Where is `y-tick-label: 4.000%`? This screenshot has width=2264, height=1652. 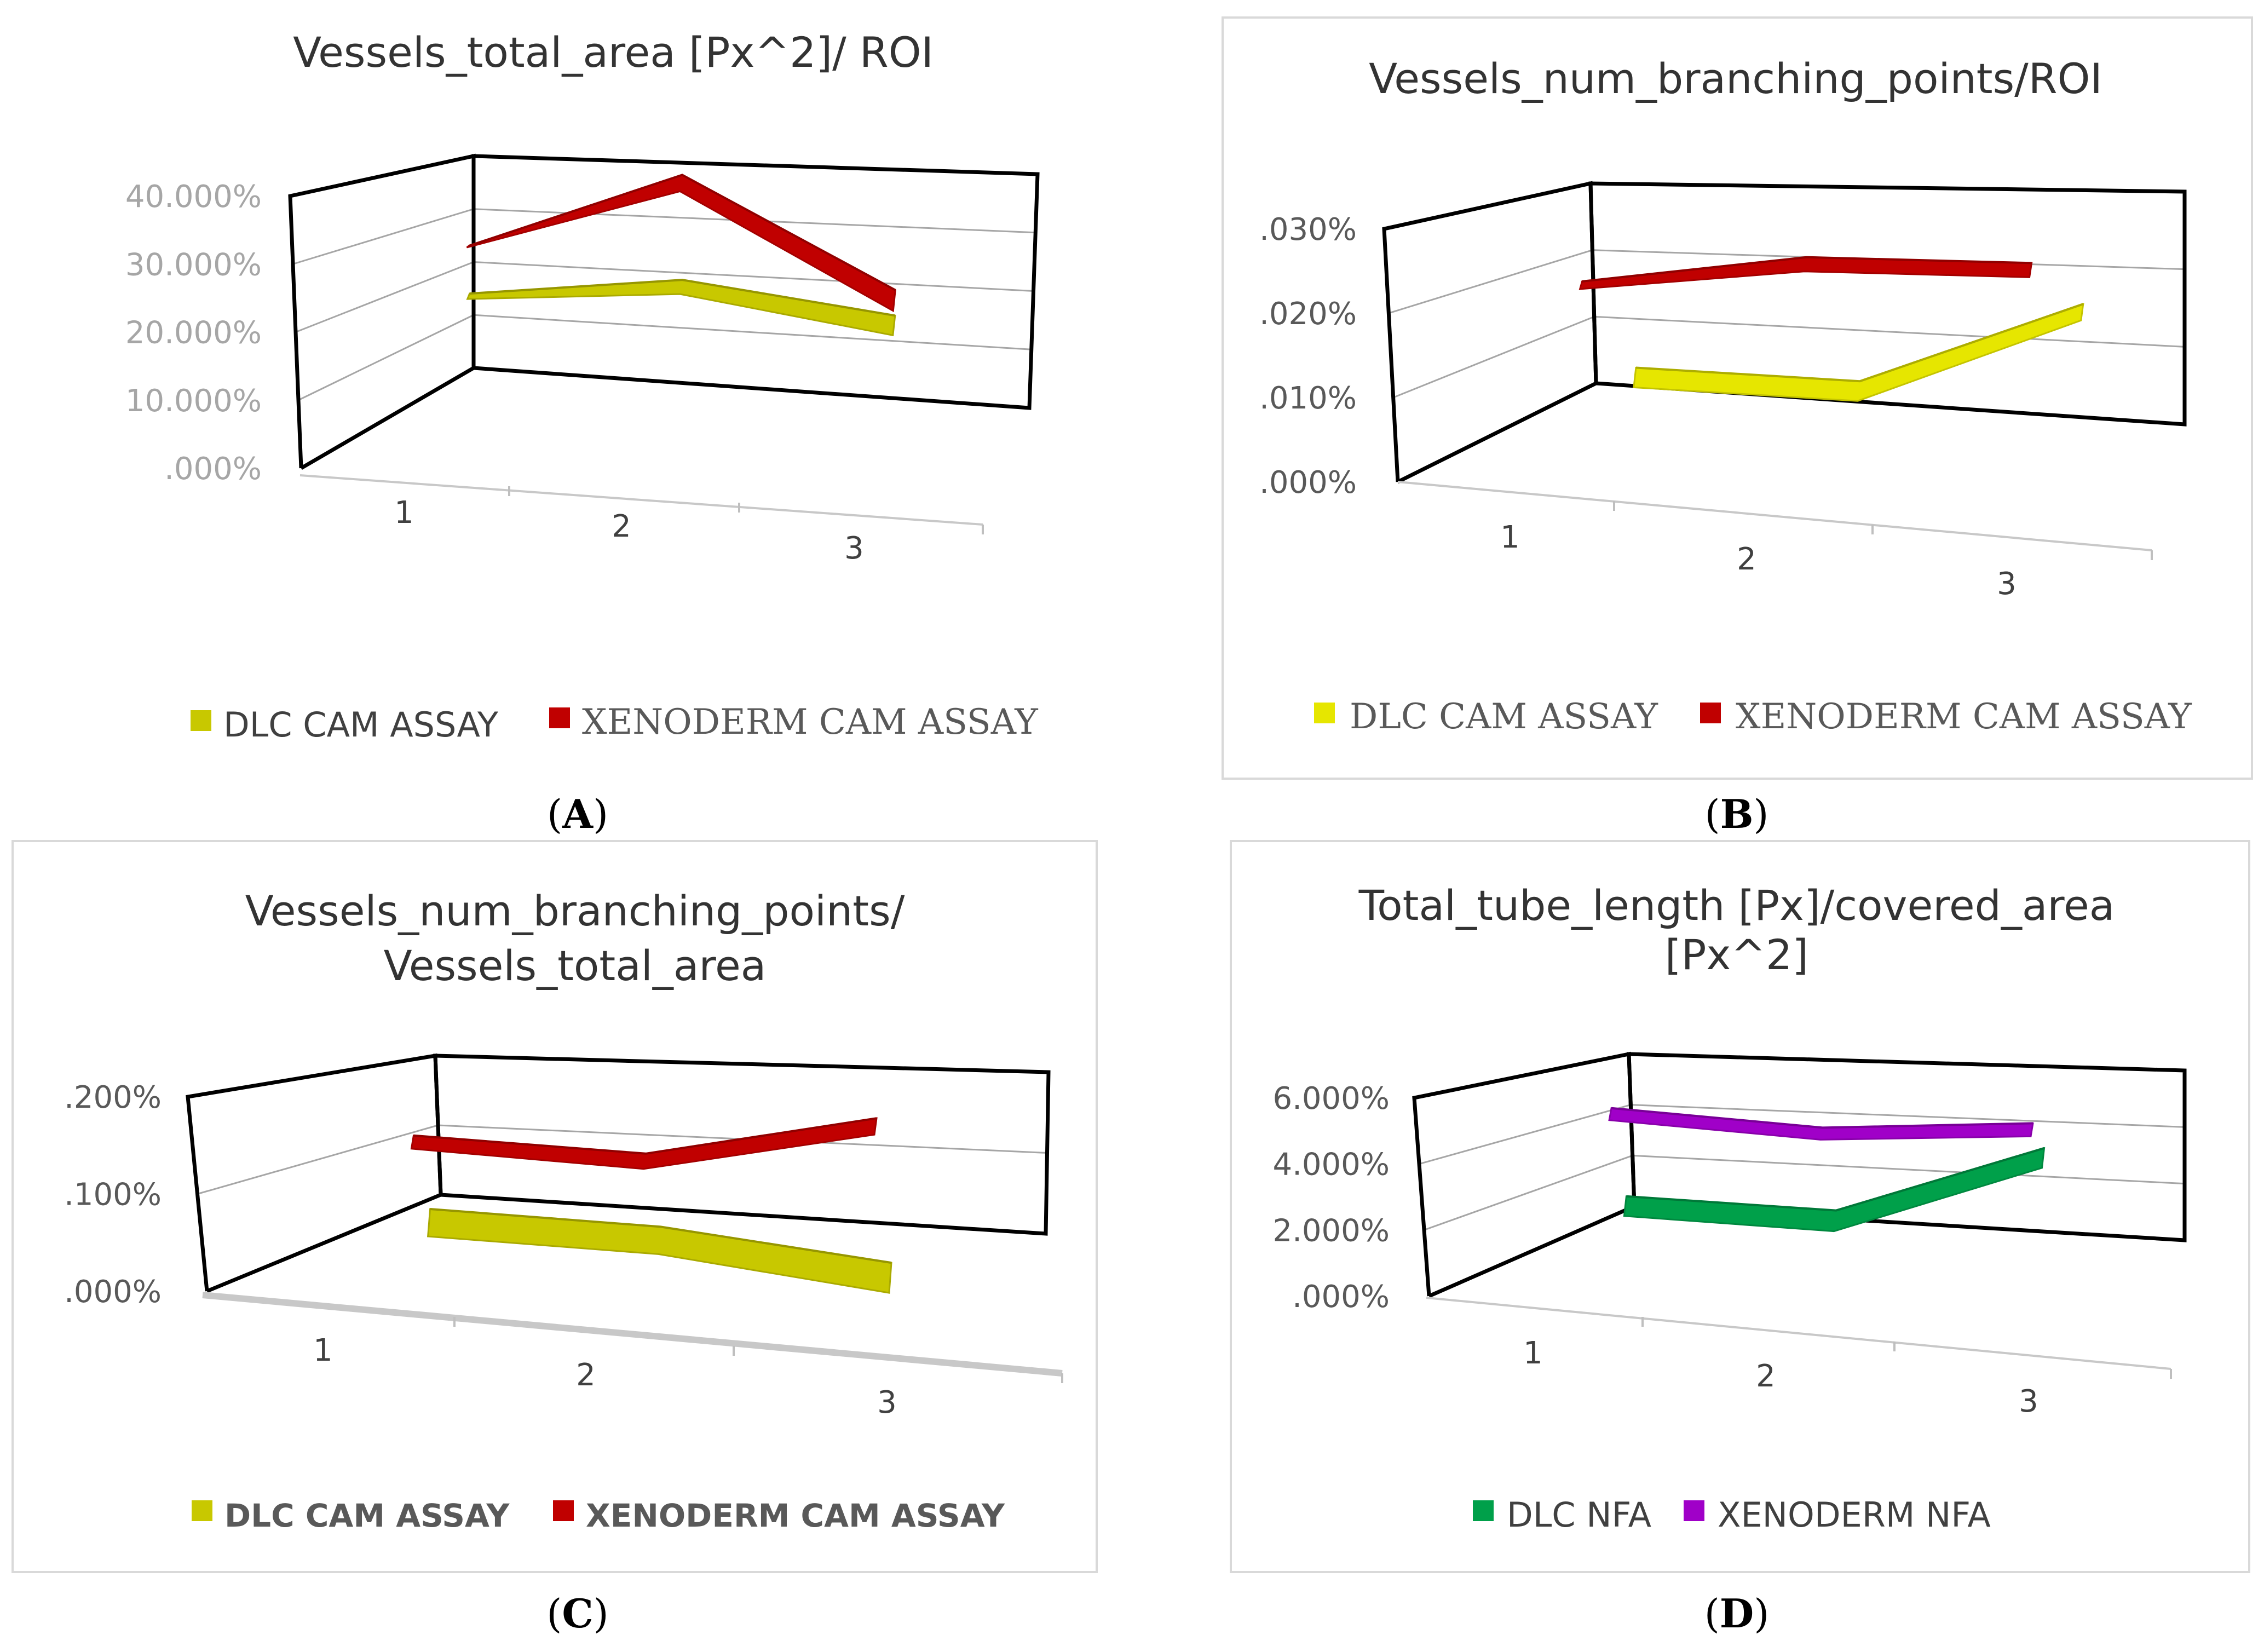
y-tick-label: 4.000% is located at coordinates (1331, 1165).